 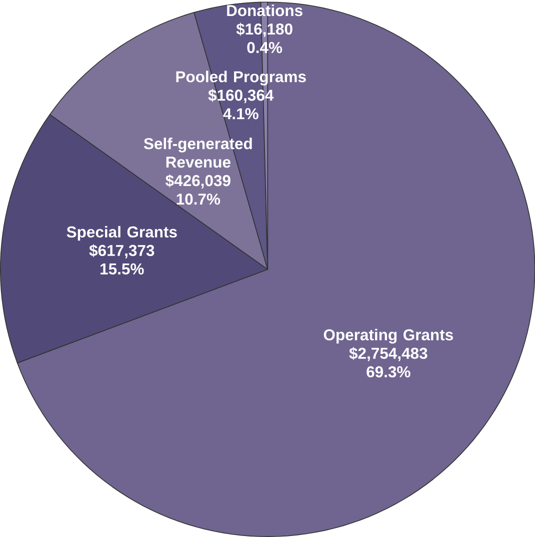 I want to click on text: 10.7%, so click(x=198, y=199).